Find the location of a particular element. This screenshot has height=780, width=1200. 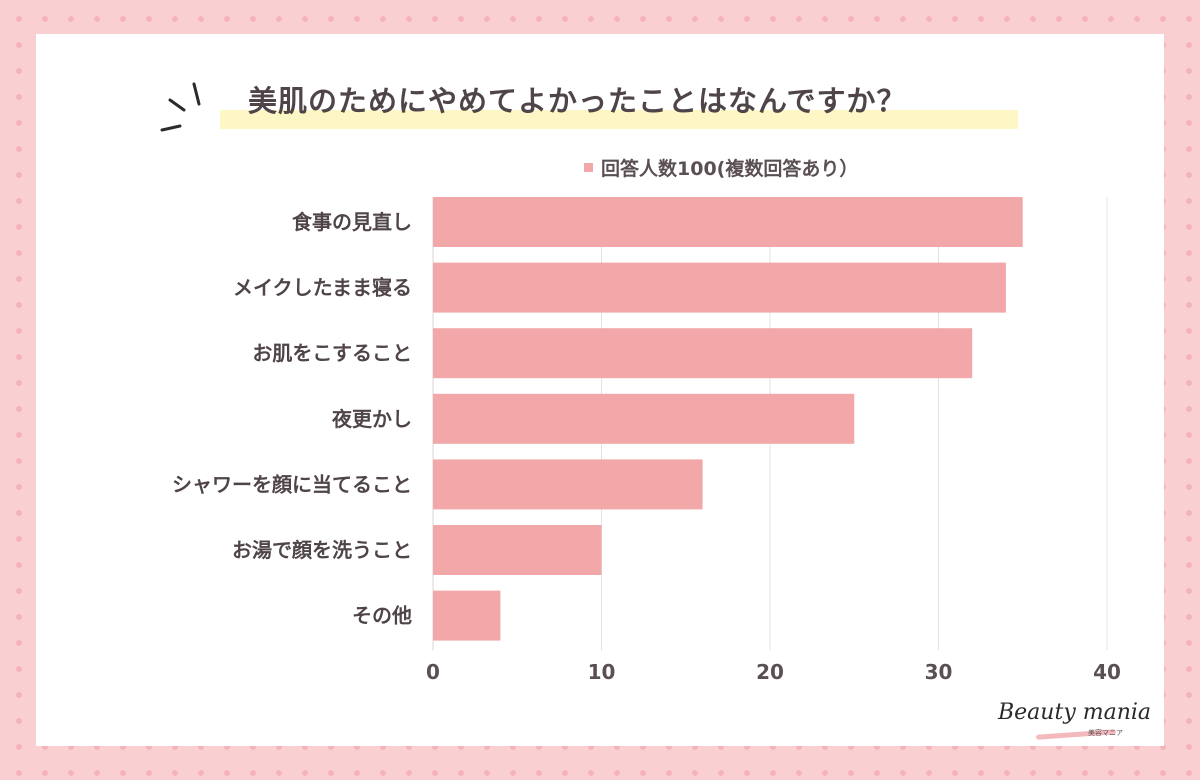

category-label: 食事の見直し is located at coordinates (352, 222).